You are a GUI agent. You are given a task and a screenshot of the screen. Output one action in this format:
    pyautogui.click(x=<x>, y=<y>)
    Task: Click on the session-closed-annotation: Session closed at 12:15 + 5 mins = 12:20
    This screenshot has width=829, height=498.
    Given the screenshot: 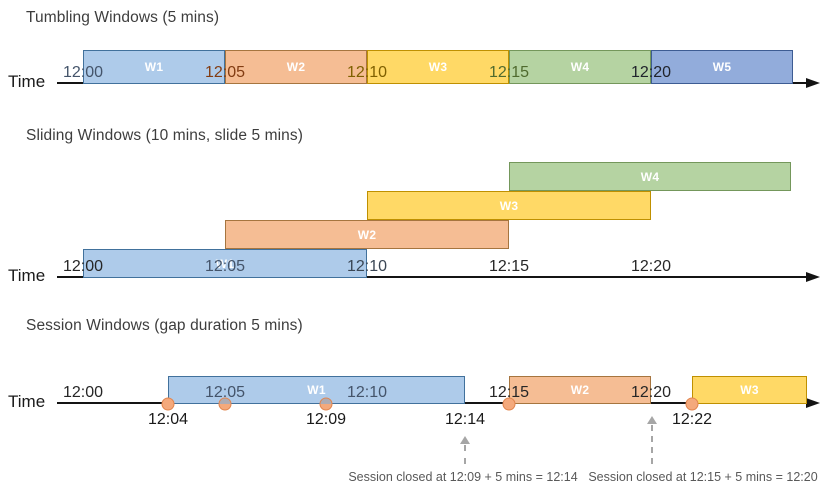 What is the action you would take?
    pyautogui.click(x=703, y=477)
    